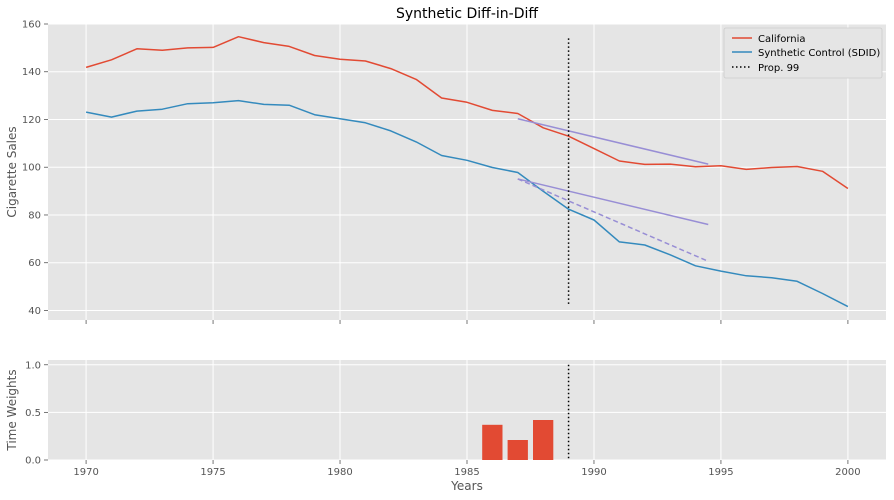 This screenshot has width=894, height=500. Describe the element at coordinates (31, 120) in the screenshot. I see `y-tick-label: 120` at that location.